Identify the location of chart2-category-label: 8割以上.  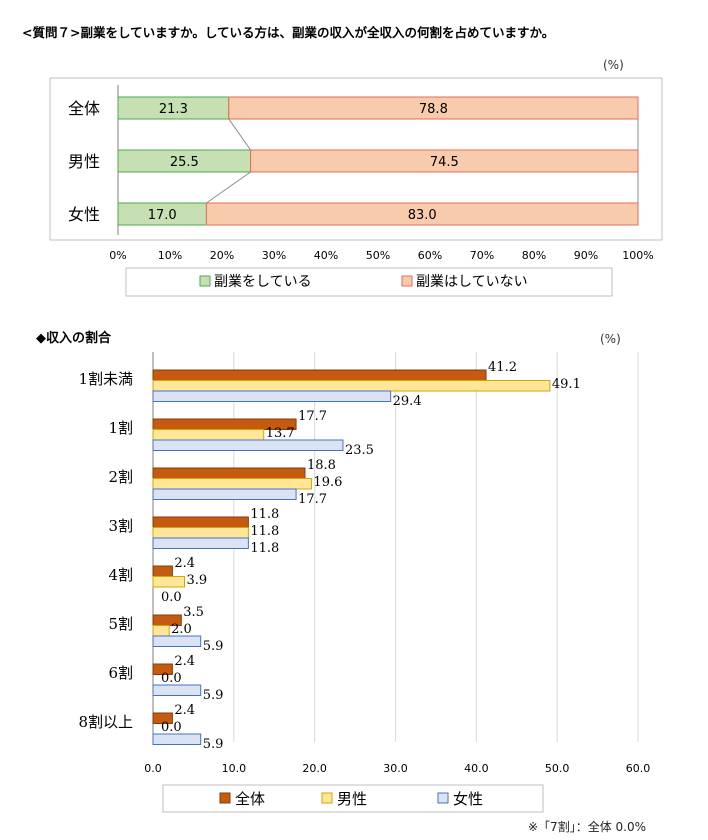
(105, 722).